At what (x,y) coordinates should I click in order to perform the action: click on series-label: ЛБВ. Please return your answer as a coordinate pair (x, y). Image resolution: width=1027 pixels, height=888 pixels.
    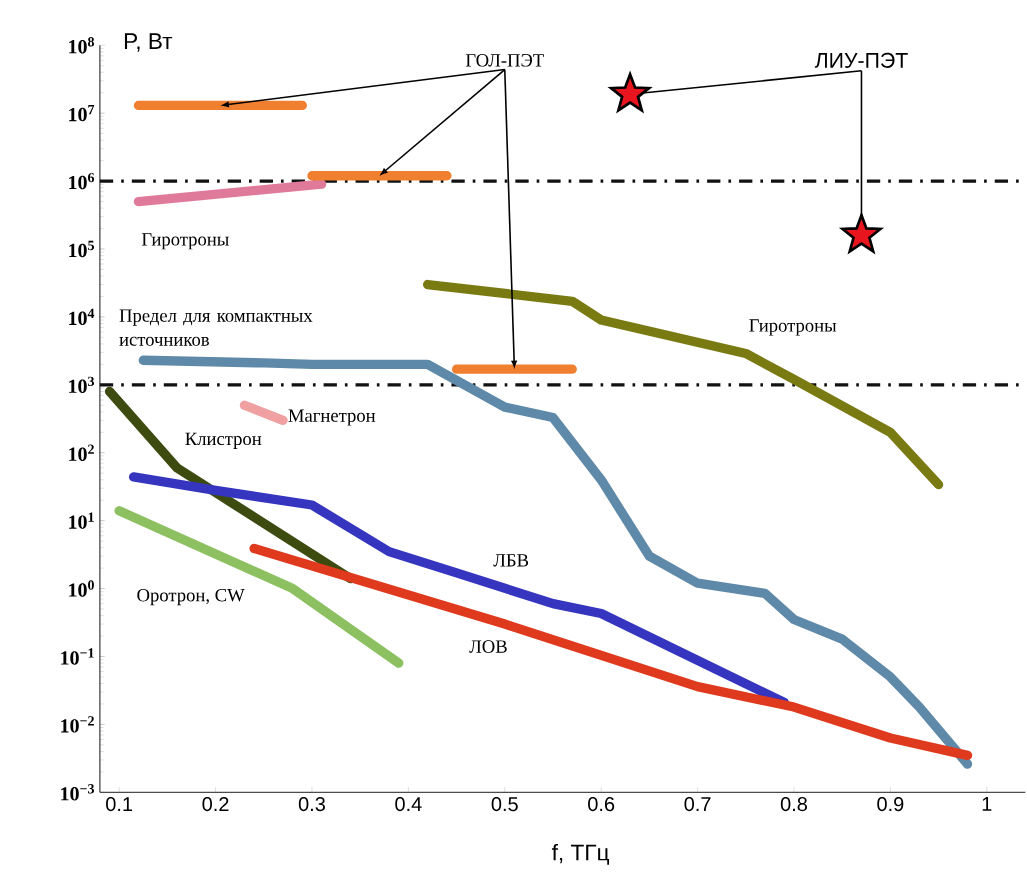
    Looking at the image, I should click on (511, 560).